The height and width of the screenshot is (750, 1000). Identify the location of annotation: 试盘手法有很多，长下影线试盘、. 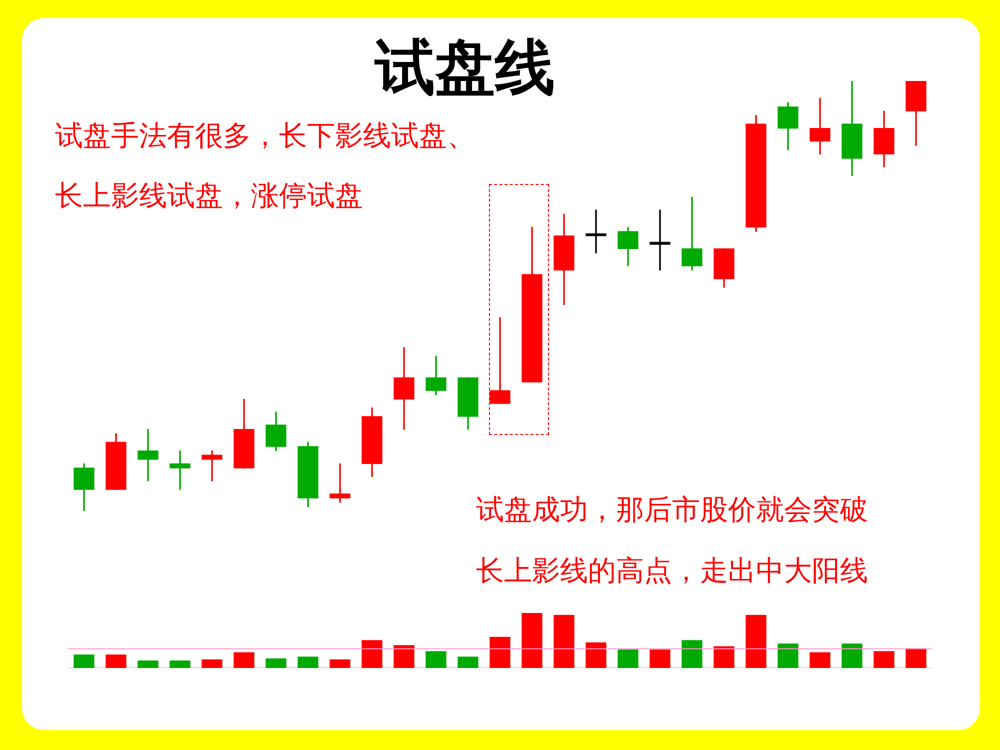
(265, 136).